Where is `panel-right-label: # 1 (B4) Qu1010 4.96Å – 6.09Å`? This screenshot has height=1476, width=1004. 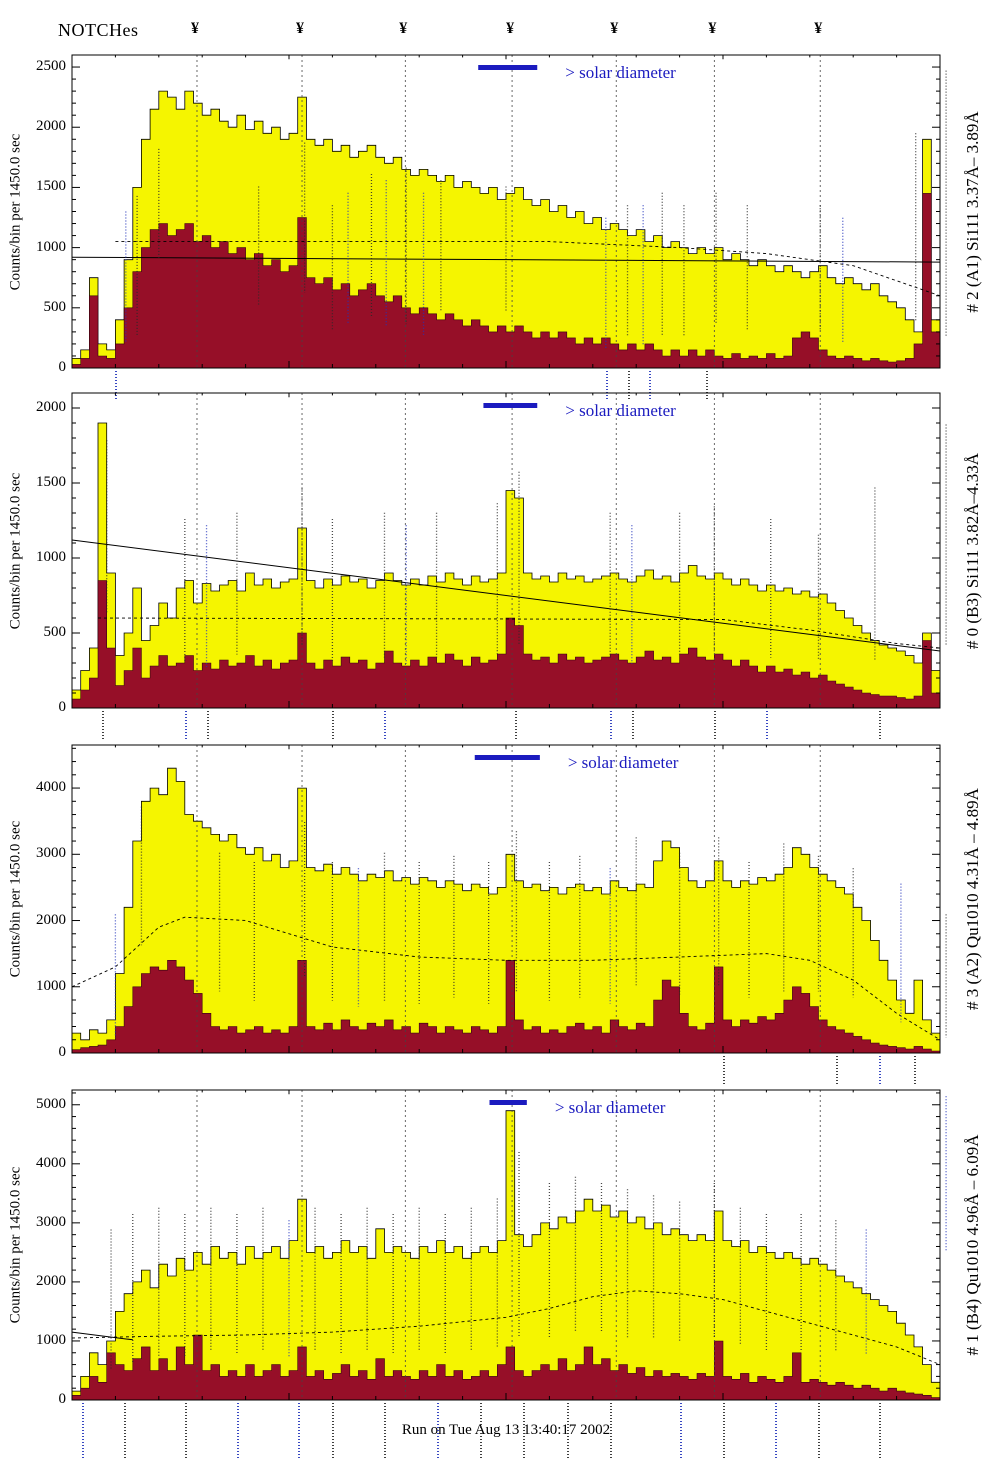
panel-right-label: # 1 (B4) Qu1010 4.96Å – 6.09Å is located at coordinates (972, 1245).